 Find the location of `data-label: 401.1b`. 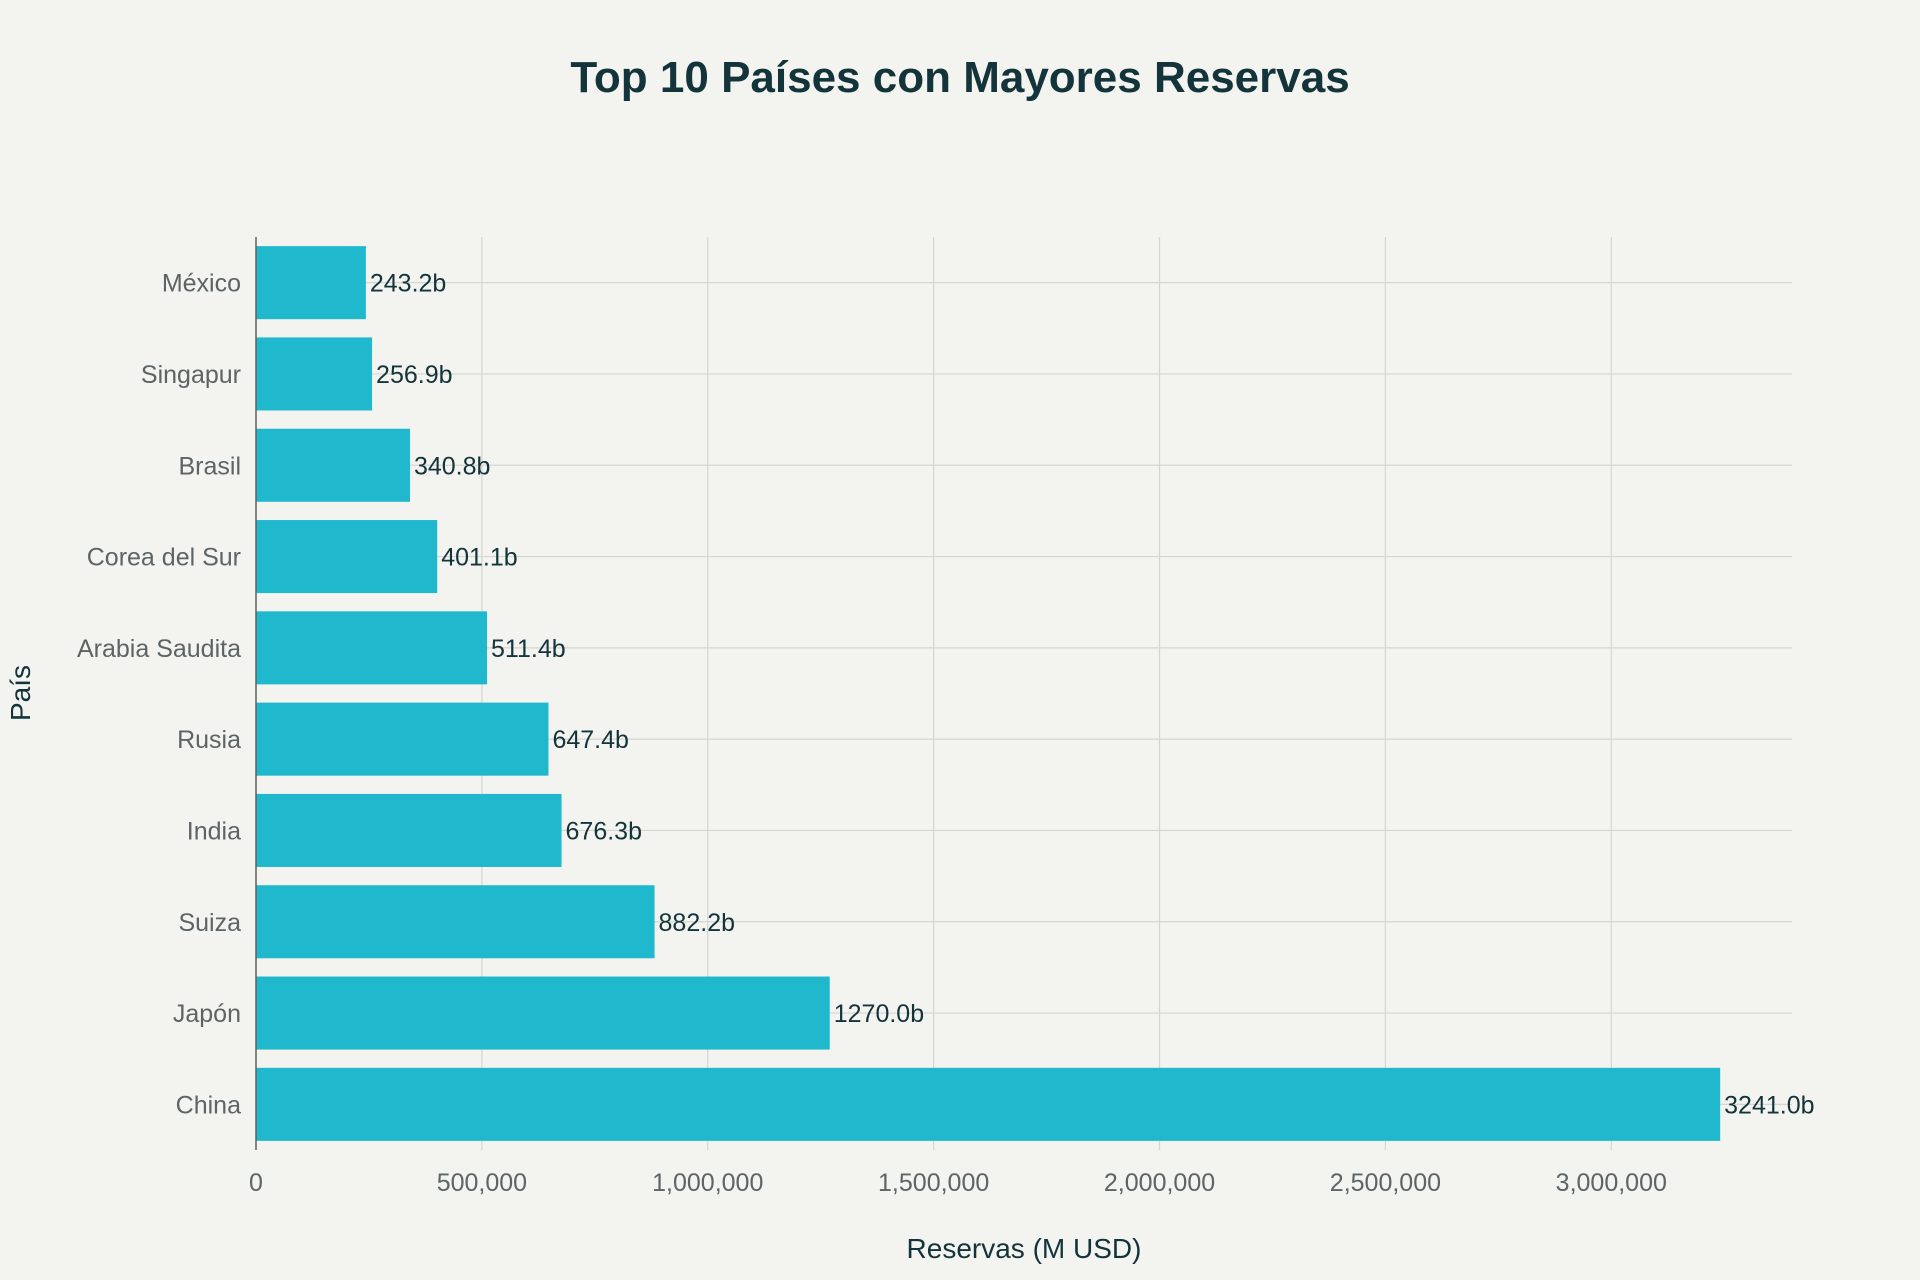

data-label: 401.1b is located at coordinates (479, 558).